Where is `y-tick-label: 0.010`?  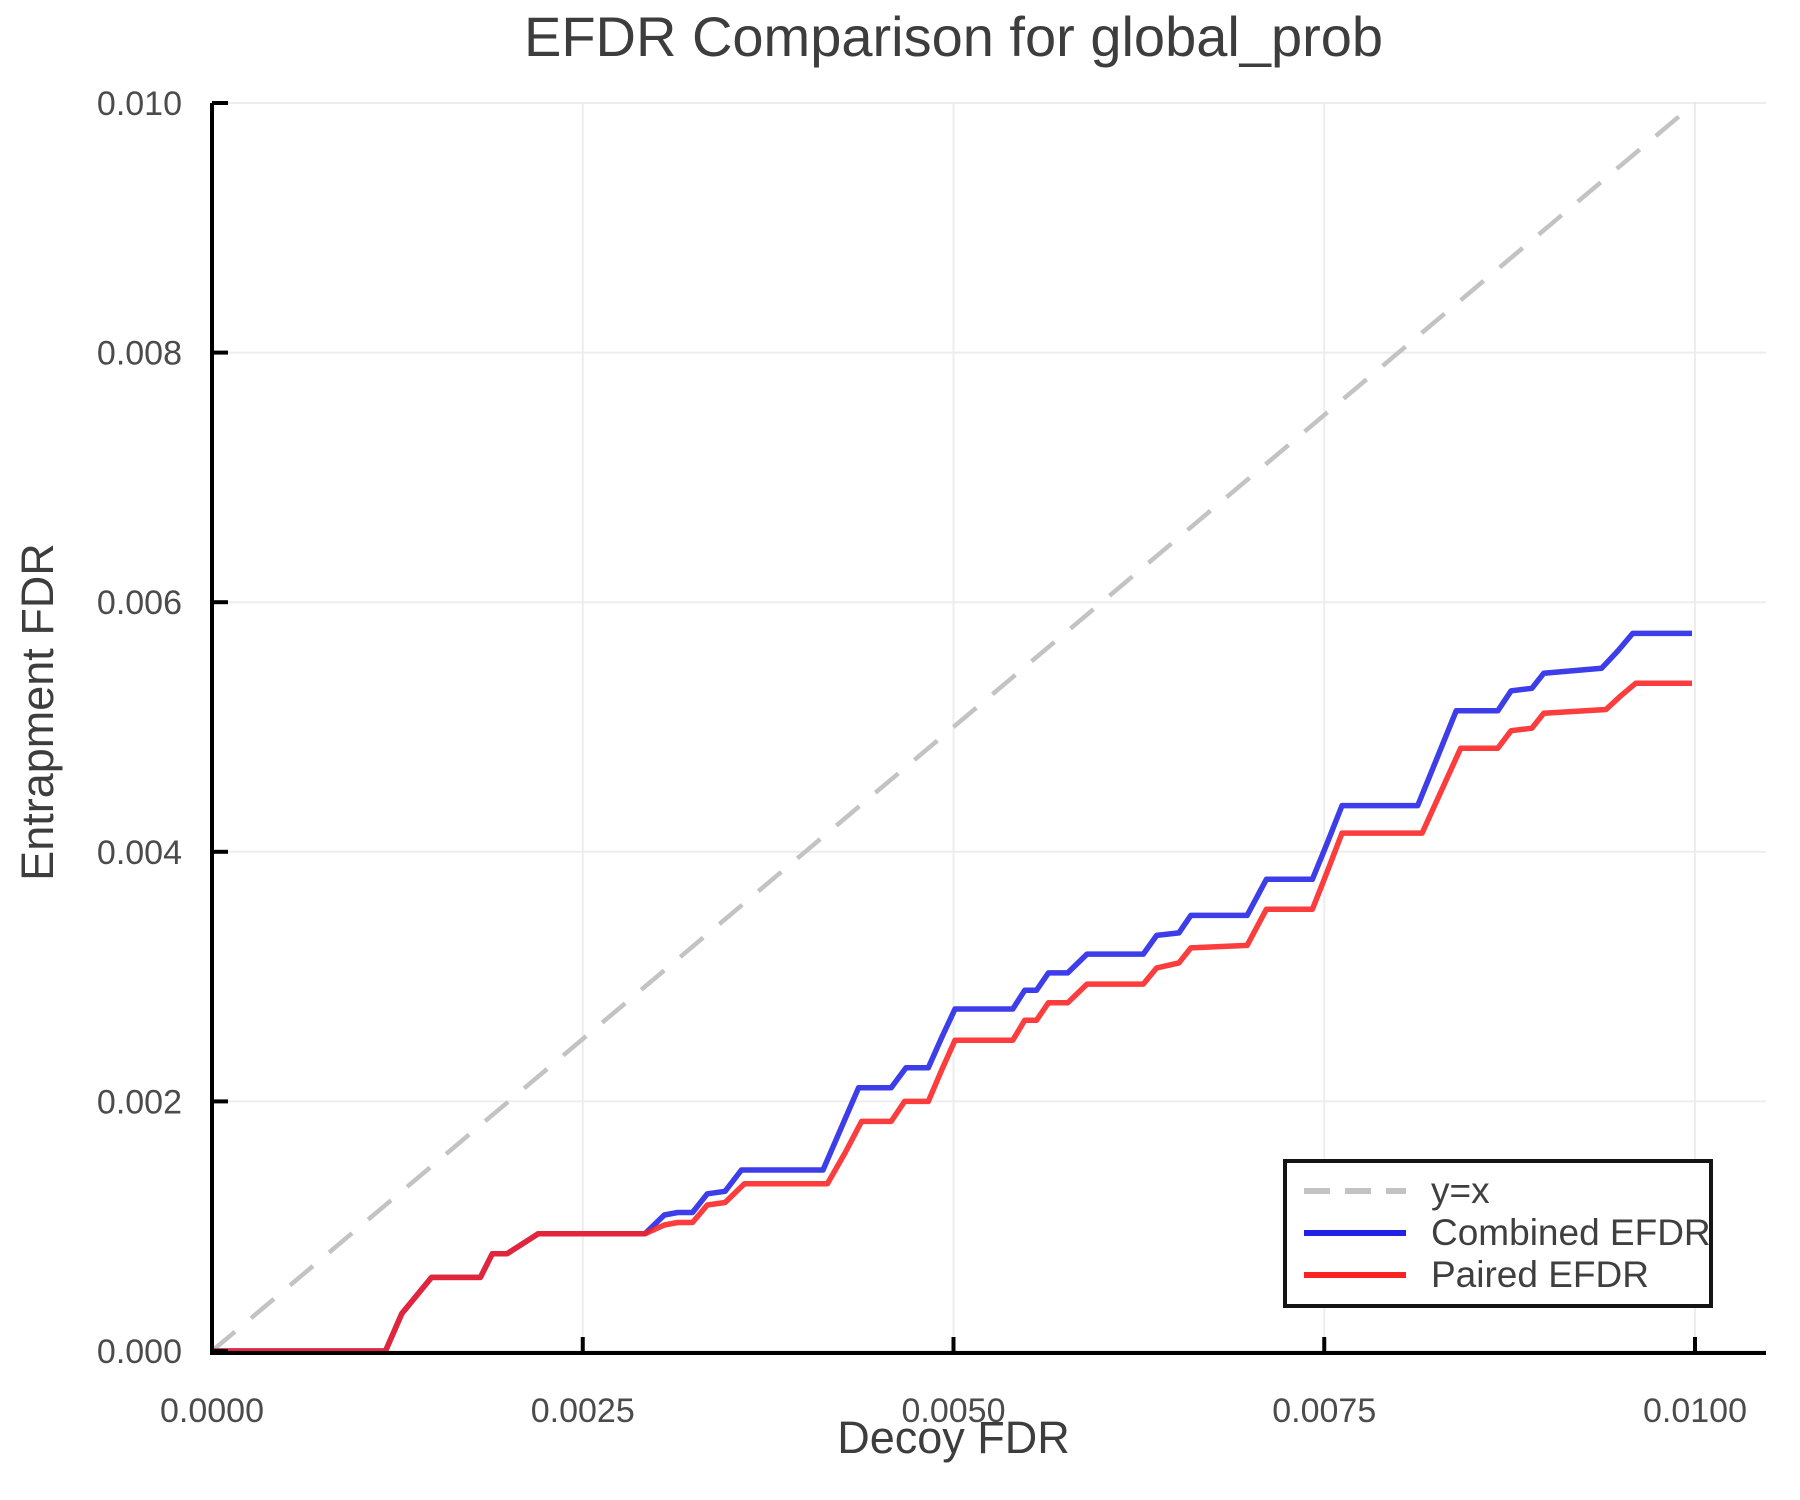
y-tick-label: 0.010 is located at coordinates (139, 104).